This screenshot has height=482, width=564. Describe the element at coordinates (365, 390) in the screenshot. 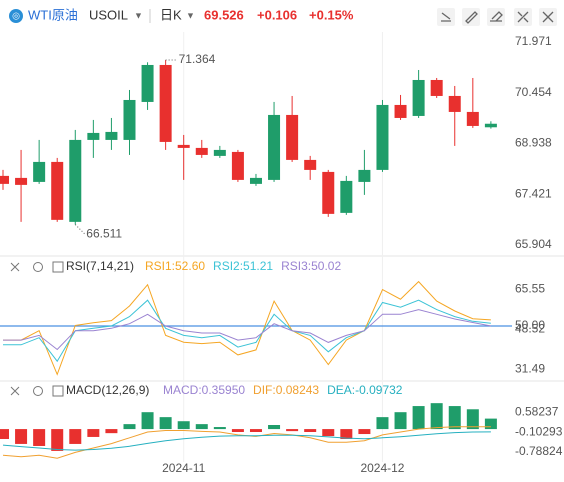

I see `legend-entry: DEA:-0.09732` at that location.